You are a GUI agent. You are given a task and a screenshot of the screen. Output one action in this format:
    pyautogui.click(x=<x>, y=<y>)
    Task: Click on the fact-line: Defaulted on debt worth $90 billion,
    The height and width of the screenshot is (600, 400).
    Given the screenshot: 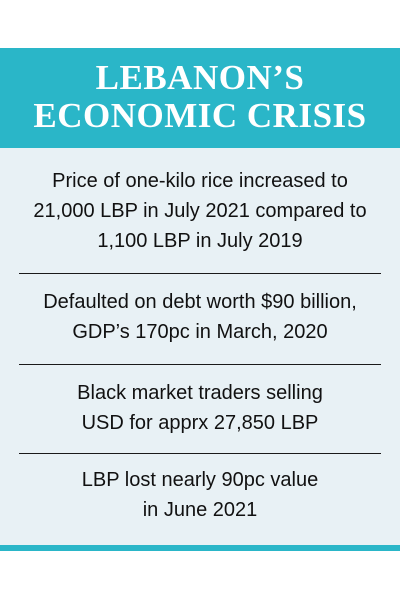 What is the action you would take?
    pyautogui.click(x=200, y=302)
    